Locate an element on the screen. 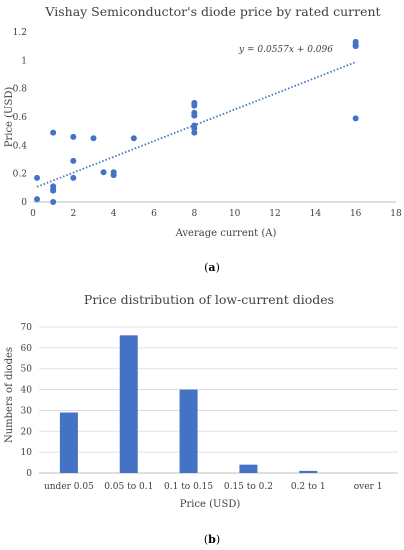 The width and height of the screenshot is (404, 550). bar-y-tick-label: 20 is located at coordinates (27, 432).